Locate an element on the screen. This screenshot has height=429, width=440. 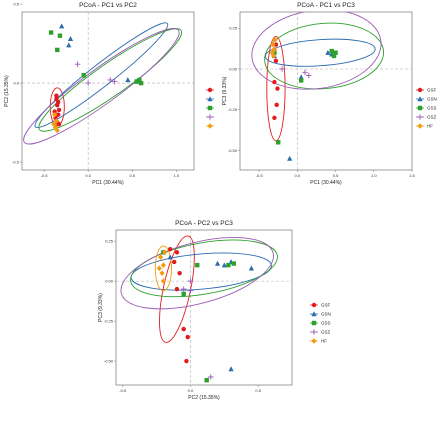
confidence-ellipse-gsz is located at coordinates (316, 51).